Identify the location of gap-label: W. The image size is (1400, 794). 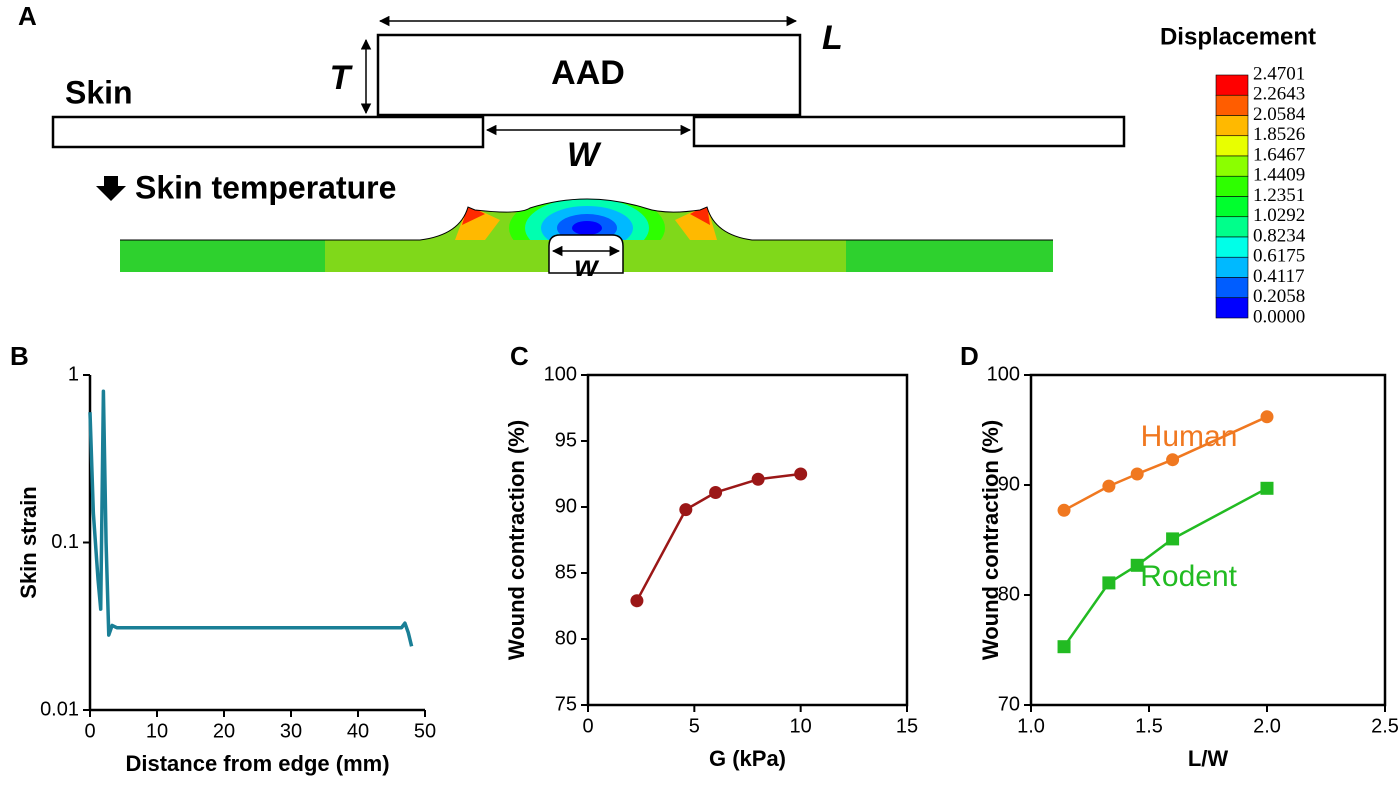
(584, 155).